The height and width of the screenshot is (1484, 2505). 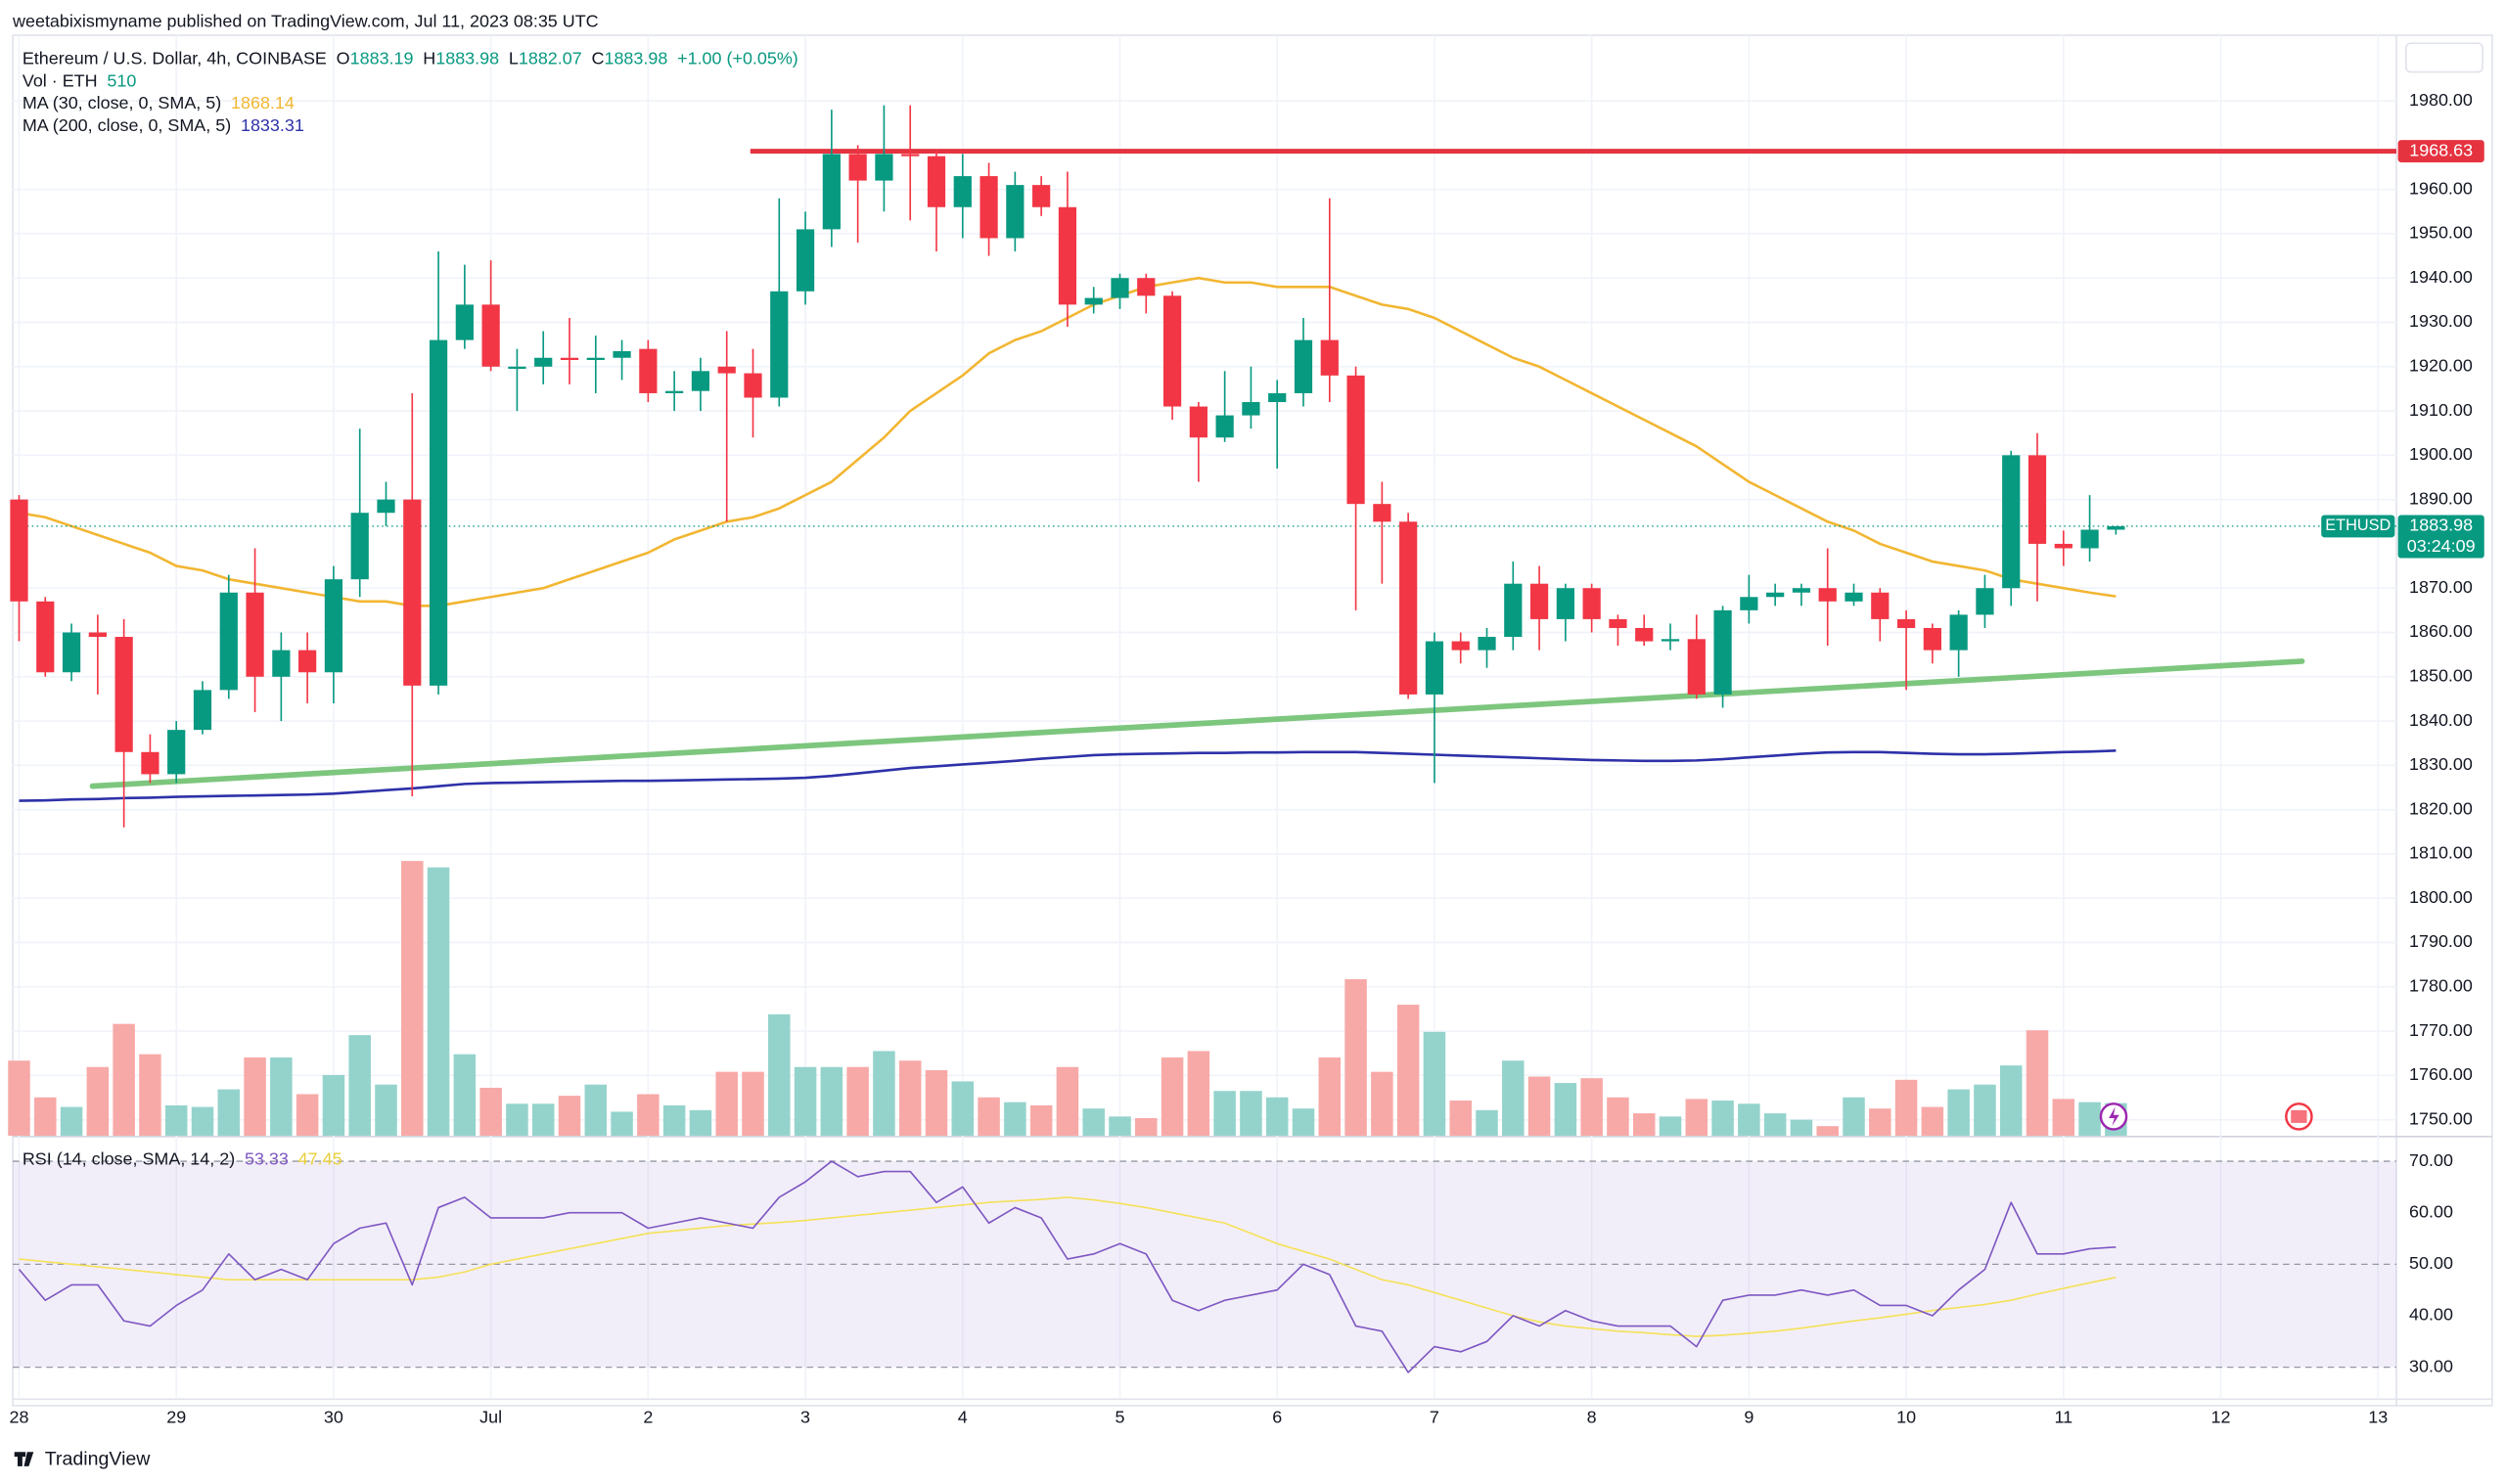 I want to click on brand-logo, so click(x=24, y=1459).